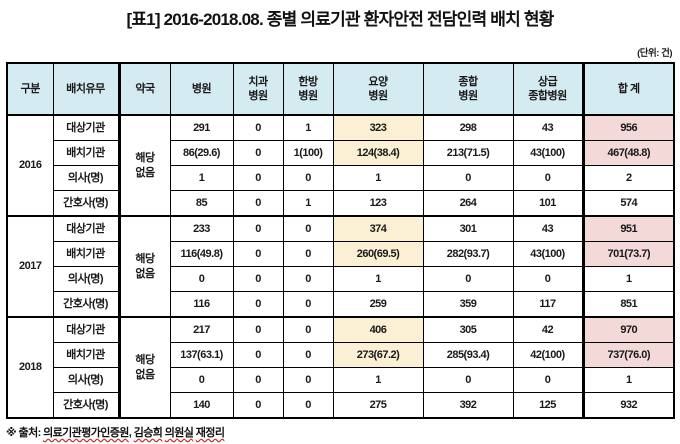 The width and height of the screenshot is (680, 444). I want to click on value-cell: 2, so click(628, 178).